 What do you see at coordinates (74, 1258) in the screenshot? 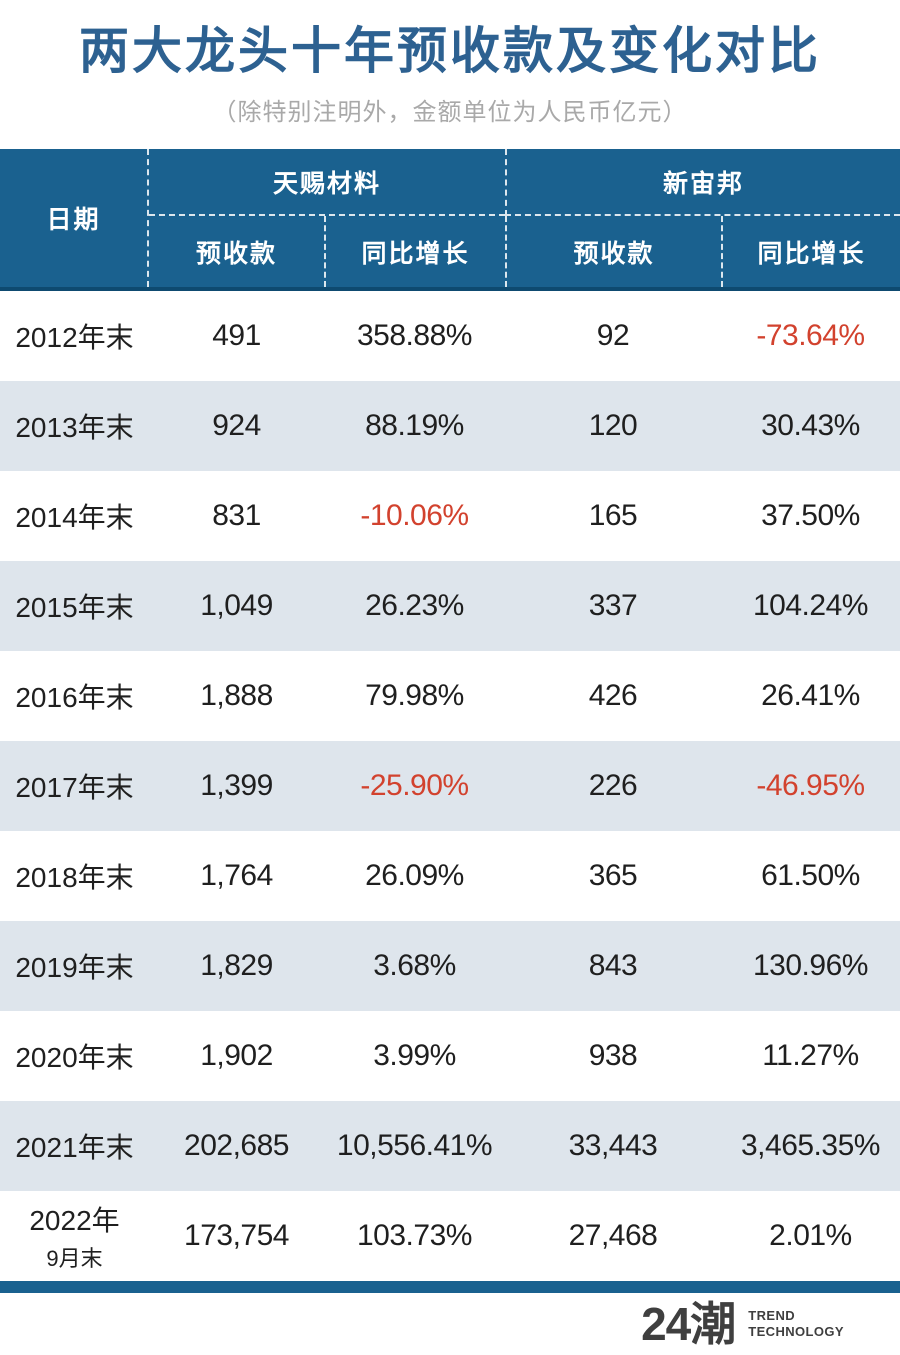
I see `row-date-line2: 9月末` at bounding box center [74, 1258].